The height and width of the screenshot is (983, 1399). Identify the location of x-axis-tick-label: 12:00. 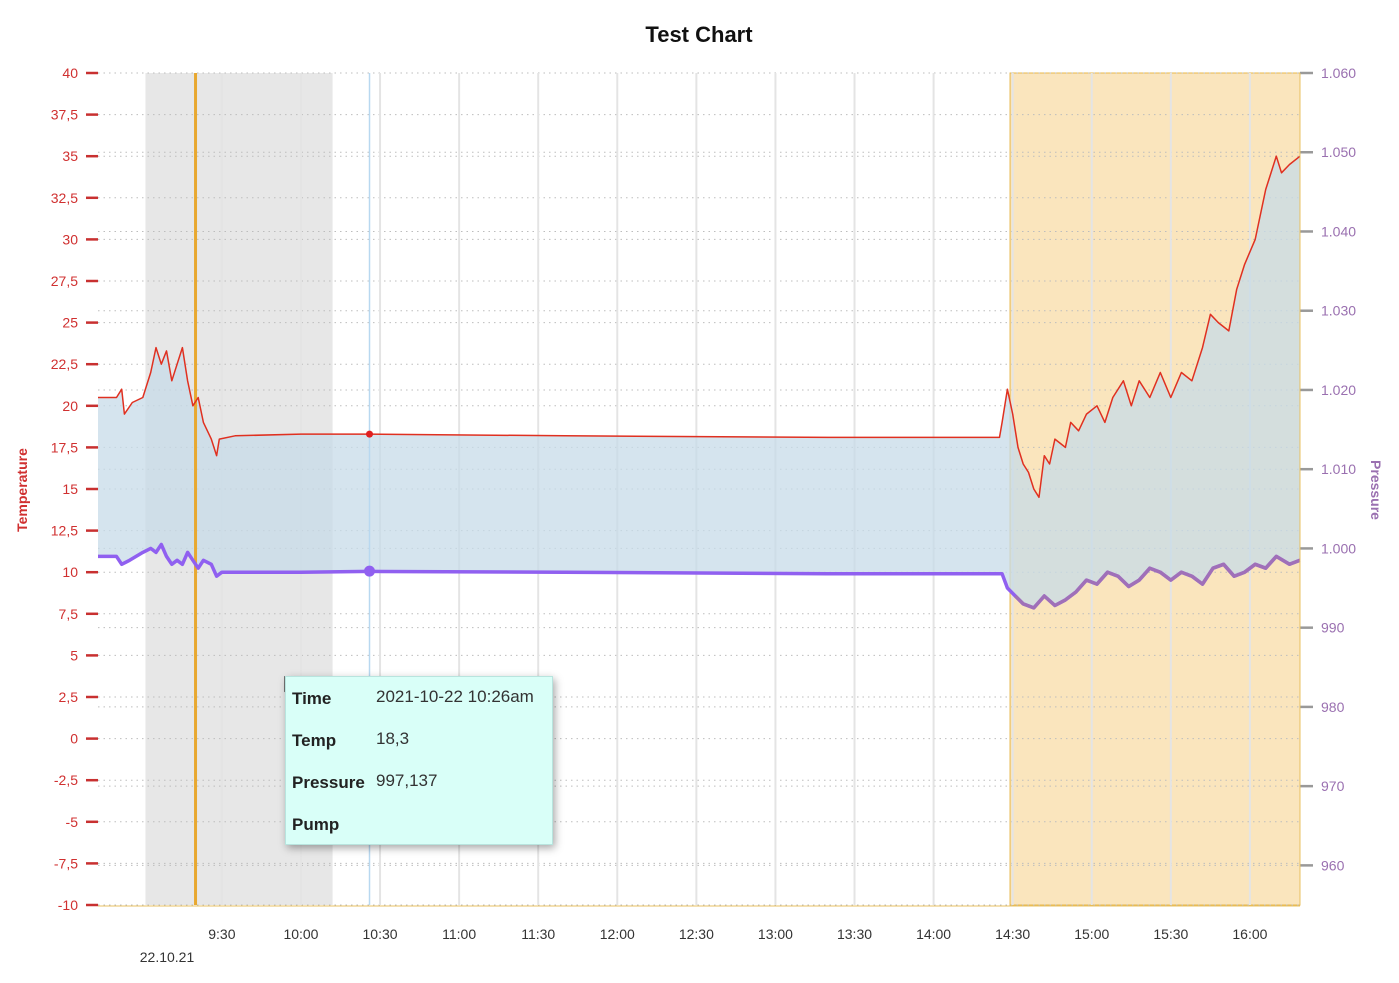
(617, 934).